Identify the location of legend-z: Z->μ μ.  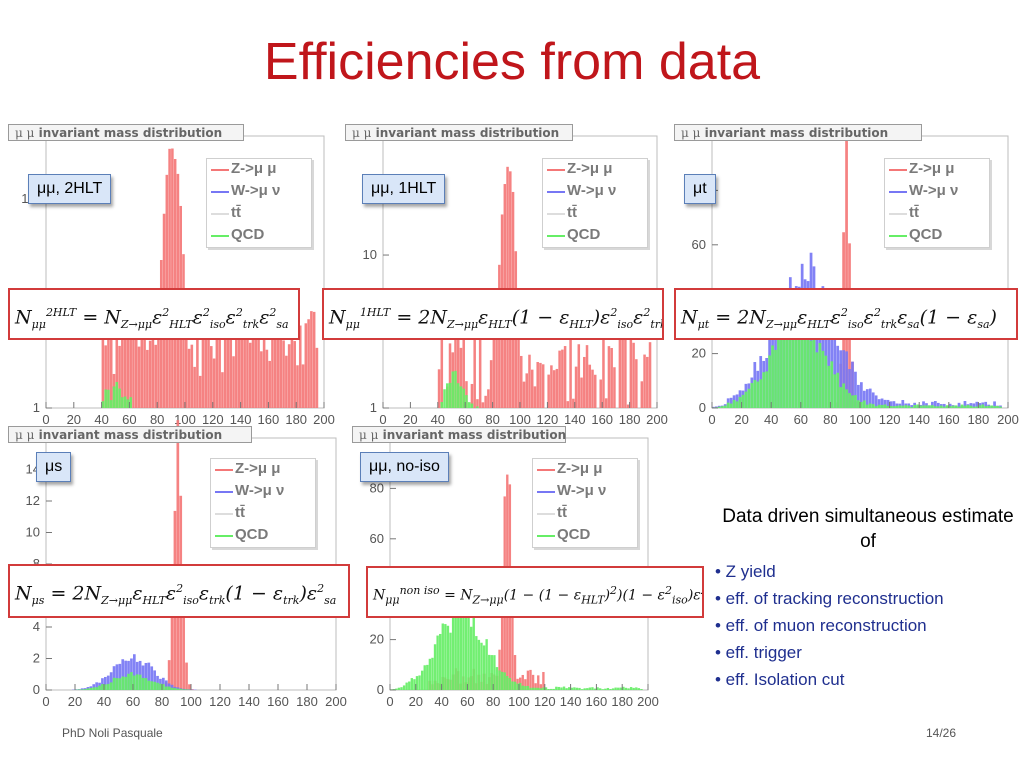
(937, 170).